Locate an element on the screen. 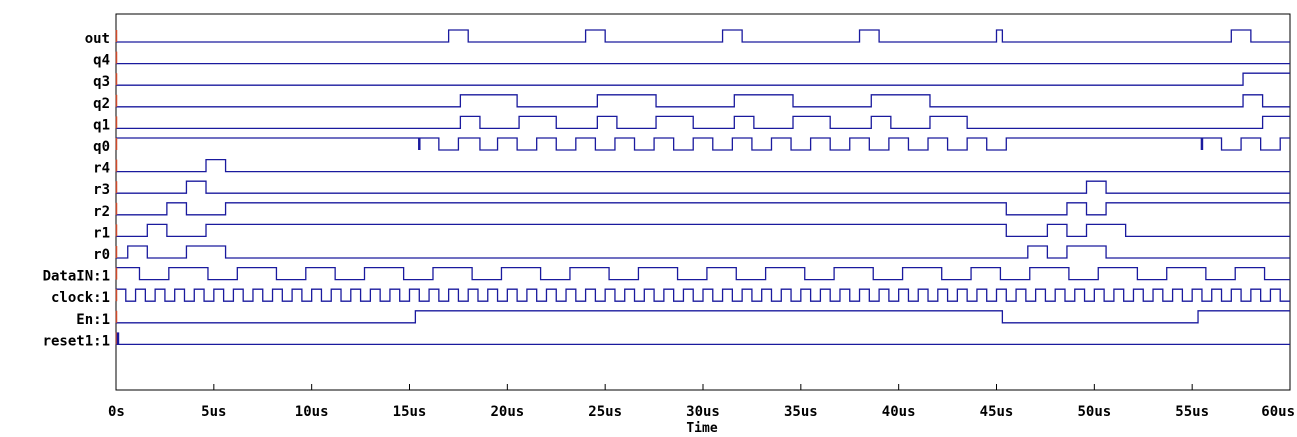 This screenshot has width=1297, height=437. x-tick-label: 5us is located at coordinates (213, 412).